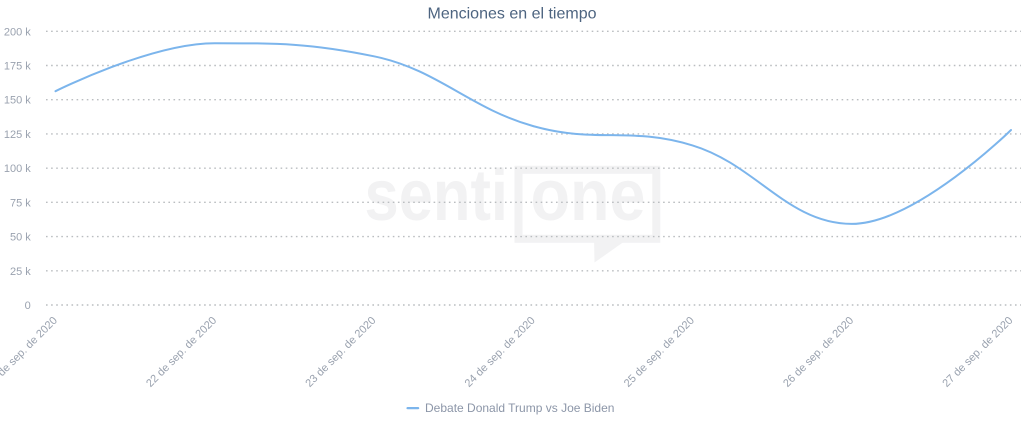  I want to click on svg-text: 175 k, so click(17, 67).